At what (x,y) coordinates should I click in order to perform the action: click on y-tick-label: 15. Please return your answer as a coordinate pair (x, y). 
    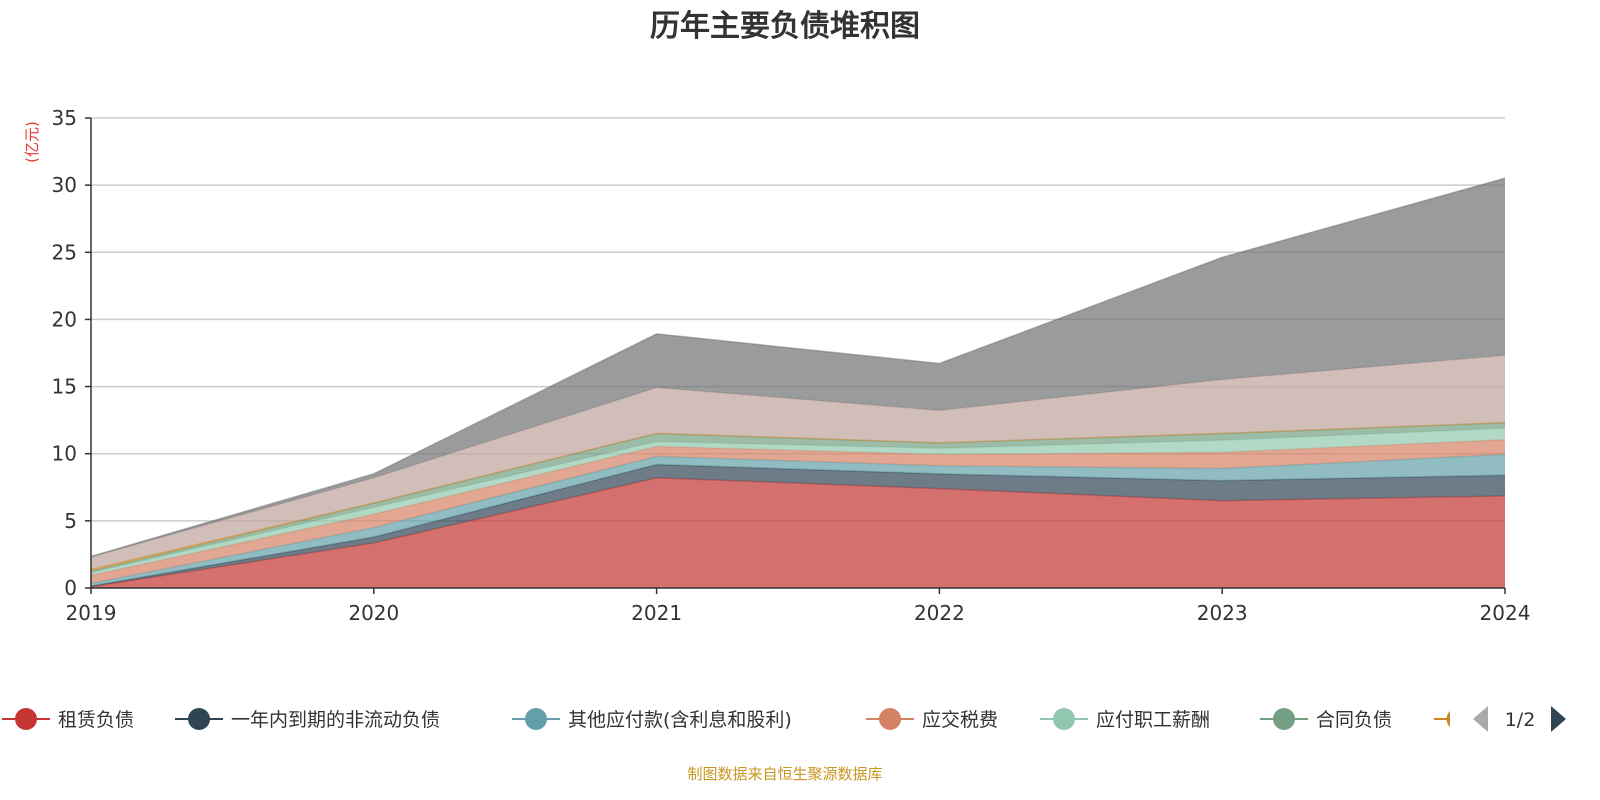
    Looking at the image, I should click on (64, 387).